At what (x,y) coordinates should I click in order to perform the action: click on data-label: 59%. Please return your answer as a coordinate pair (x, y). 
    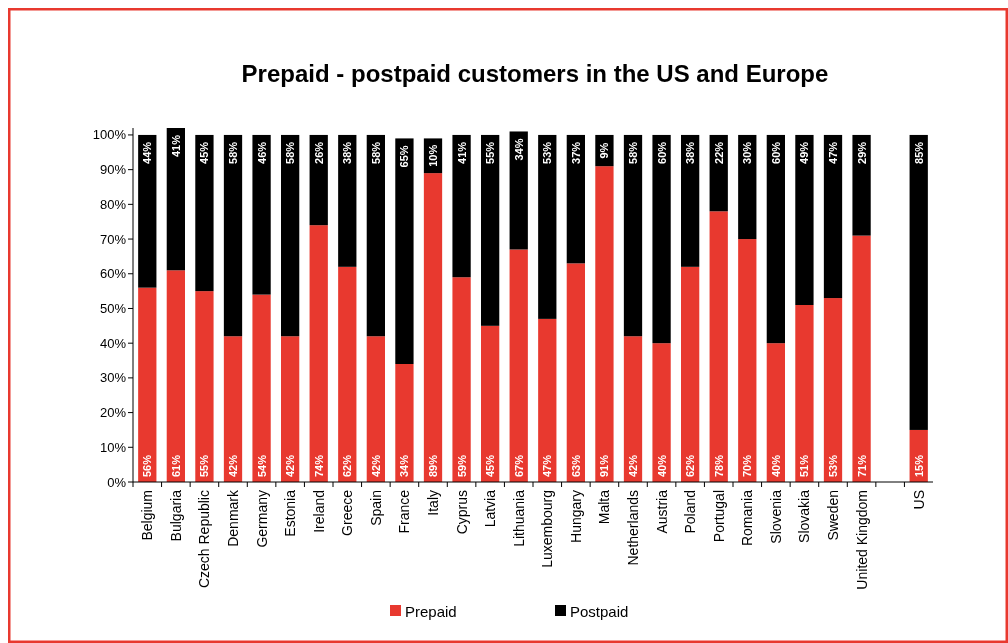
    Looking at the image, I should click on (461, 466).